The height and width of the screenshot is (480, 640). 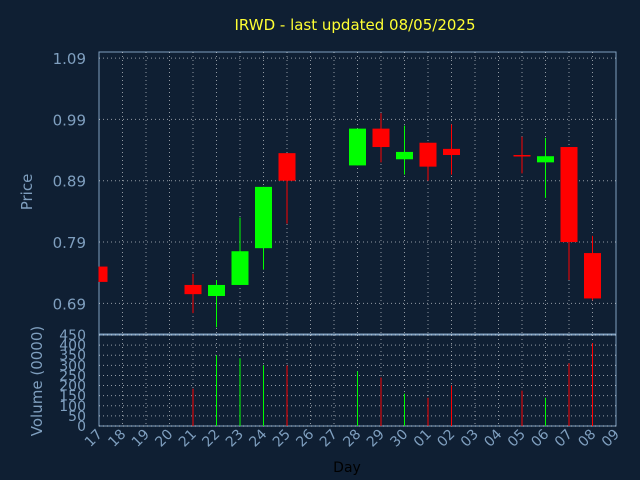 What do you see at coordinates (446, 439) in the screenshot?
I see `x-tick-label: 02` at bounding box center [446, 439].